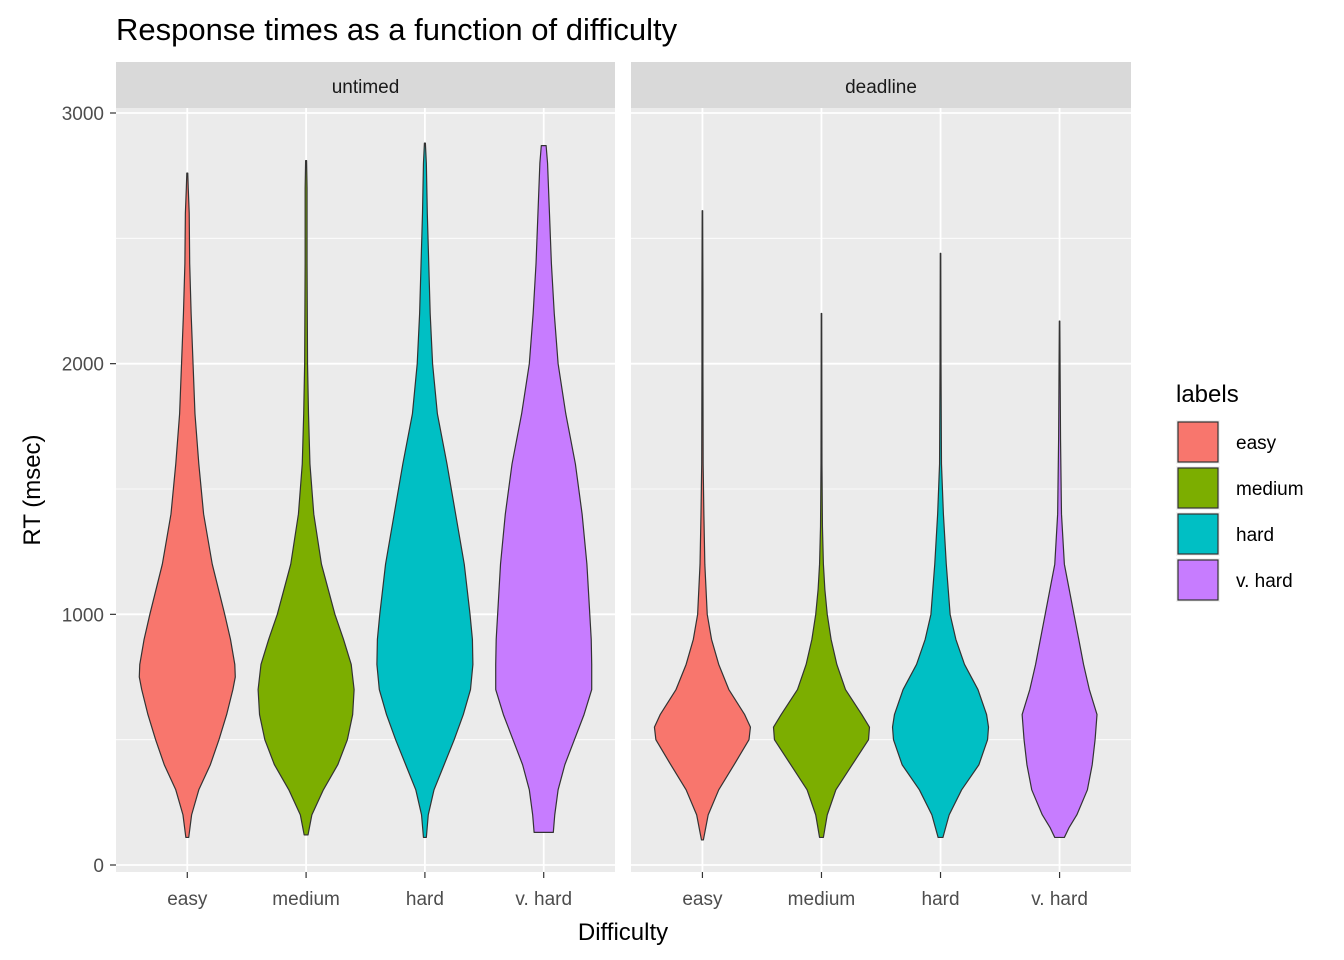 The height and width of the screenshot is (960, 1344). I want to click on legend: labels easy medium hard v. hard, so click(1240, 491).